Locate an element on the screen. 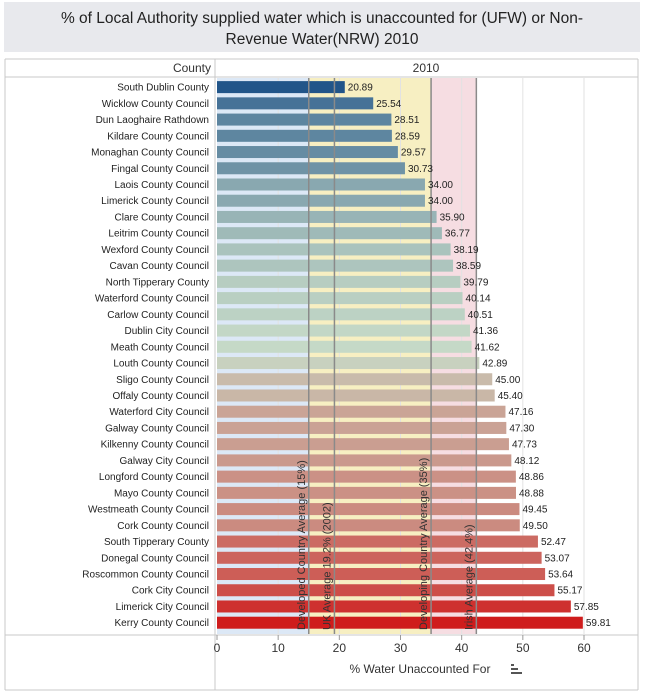 The image size is (650, 697). category-label: Kildare County Council is located at coordinates (158, 136).